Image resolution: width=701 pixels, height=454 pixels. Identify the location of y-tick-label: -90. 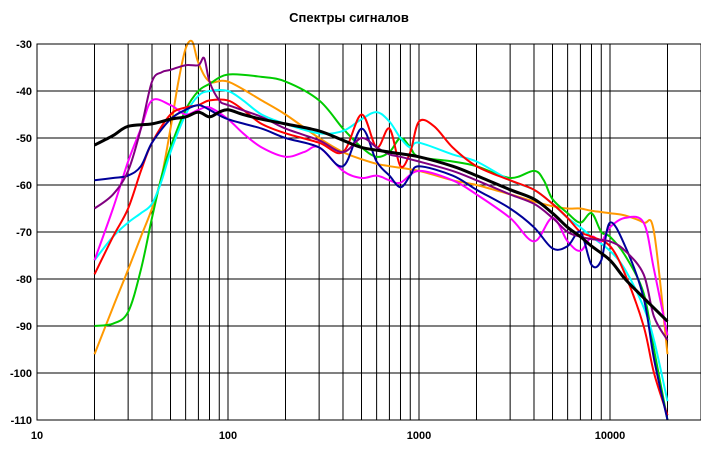
(24, 327).